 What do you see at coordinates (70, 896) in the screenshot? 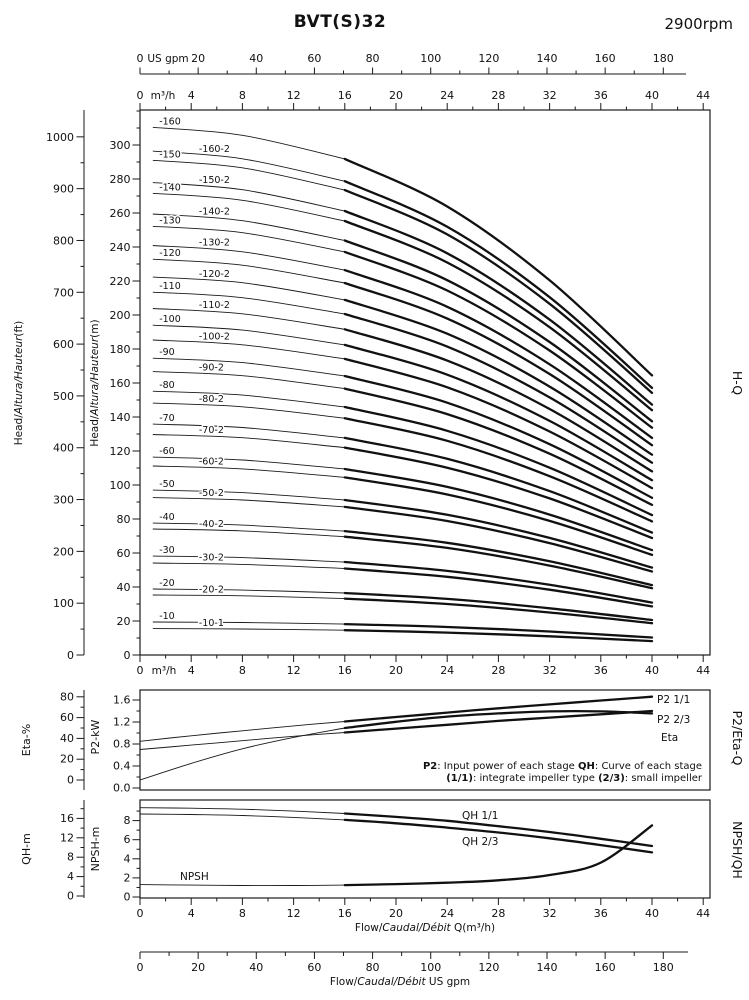
I see `qh-tick-label: 0` at bounding box center [70, 896].